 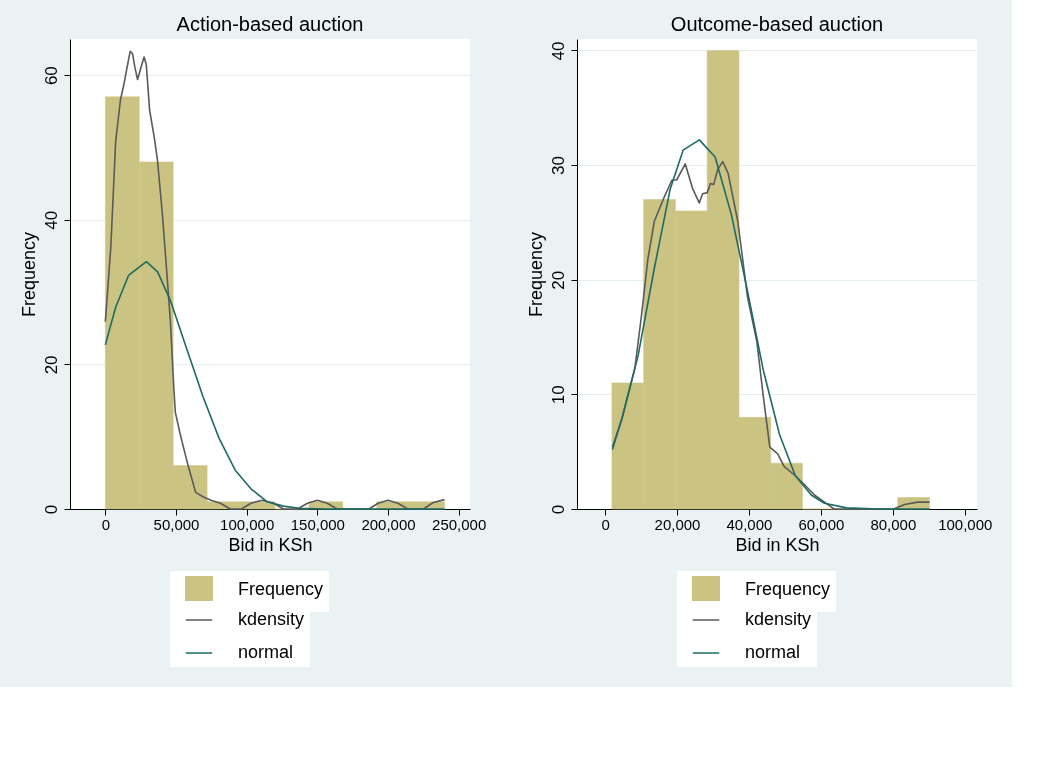 What do you see at coordinates (388, 524) in the screenshot?
I see `x-tick-label: 200,000` at bounding box center [388, 524].